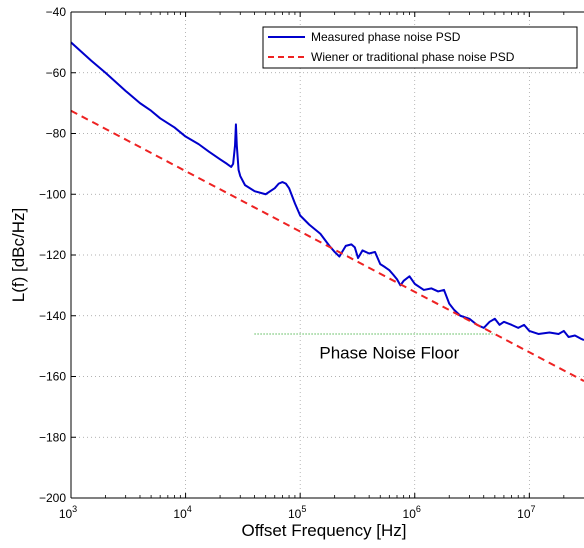 The image size is (584, 548). What do you see at coordinates (52, 316) in the screenshot?
I see `y-tick-label: −140` at bounding box center [52, 316].